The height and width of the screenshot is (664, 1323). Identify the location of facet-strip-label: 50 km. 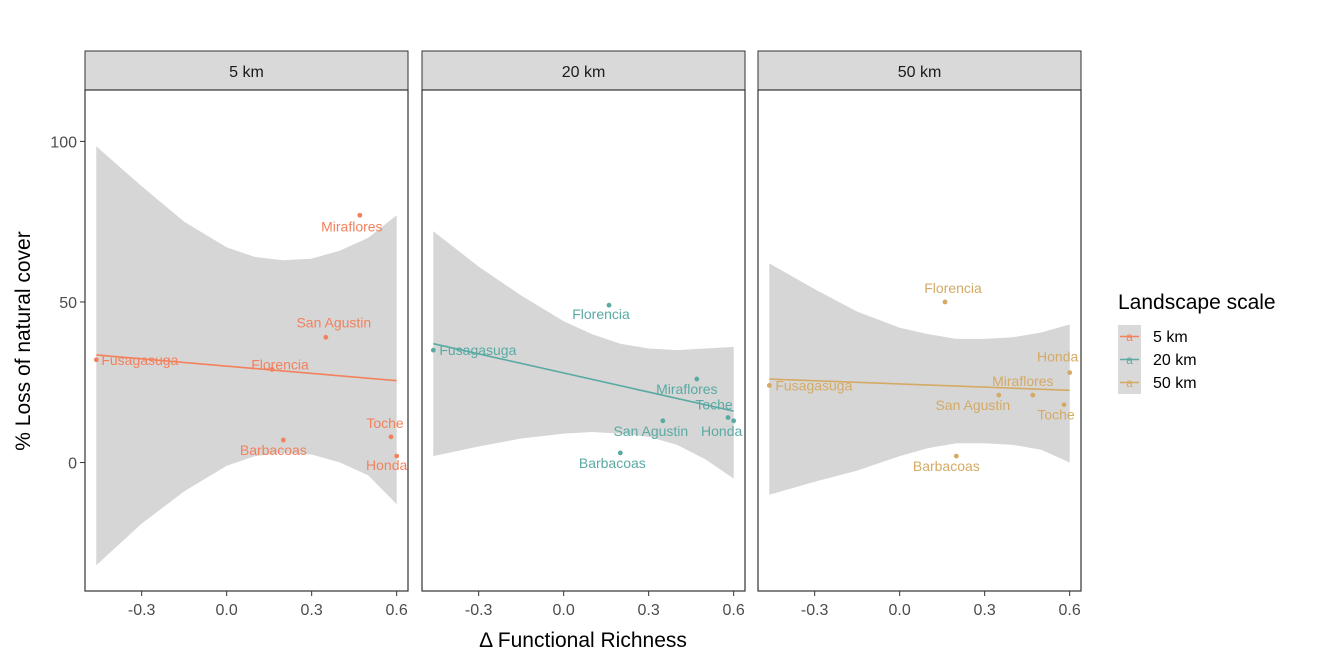
(920, 72).